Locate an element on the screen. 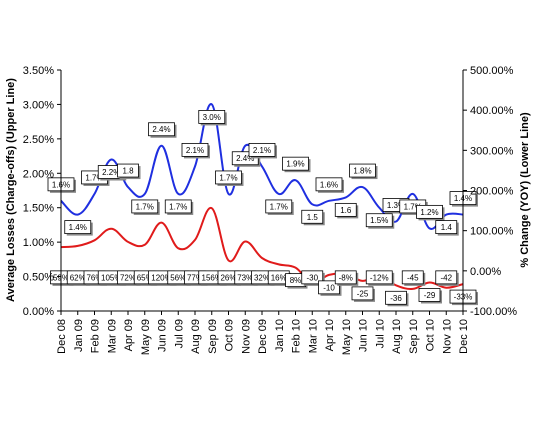 The image size is (540, 425). data-label: 1.4 is located at coordinates (447, 228).